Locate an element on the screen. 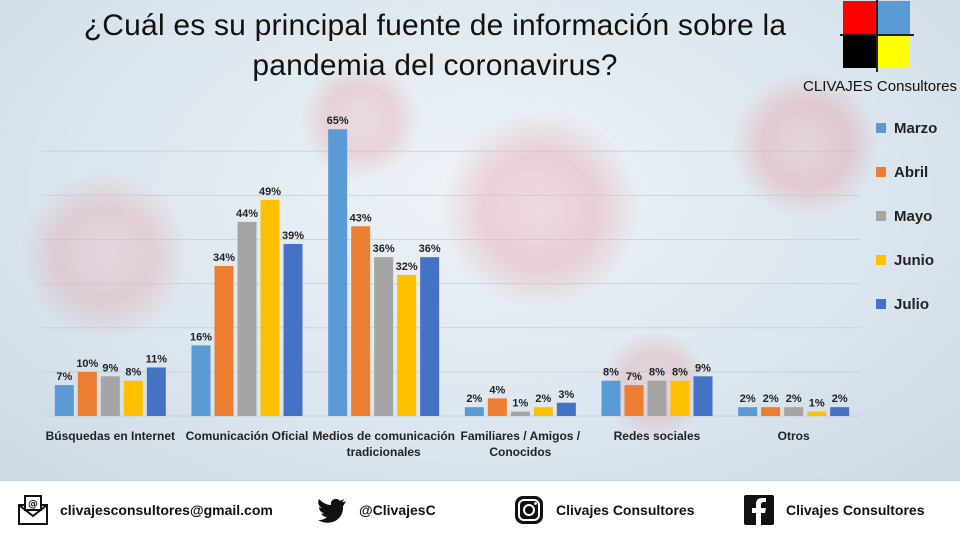 This screenshot has height=539, width=960. footer-instagram: Clivajes Consultores is located at coordinates (603, 510).